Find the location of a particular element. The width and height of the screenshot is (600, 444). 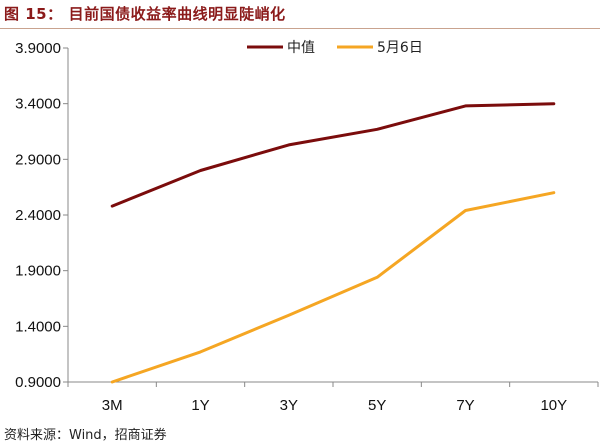

chart-legend: 中值 5月6日 is located at coordinates (335, 48).